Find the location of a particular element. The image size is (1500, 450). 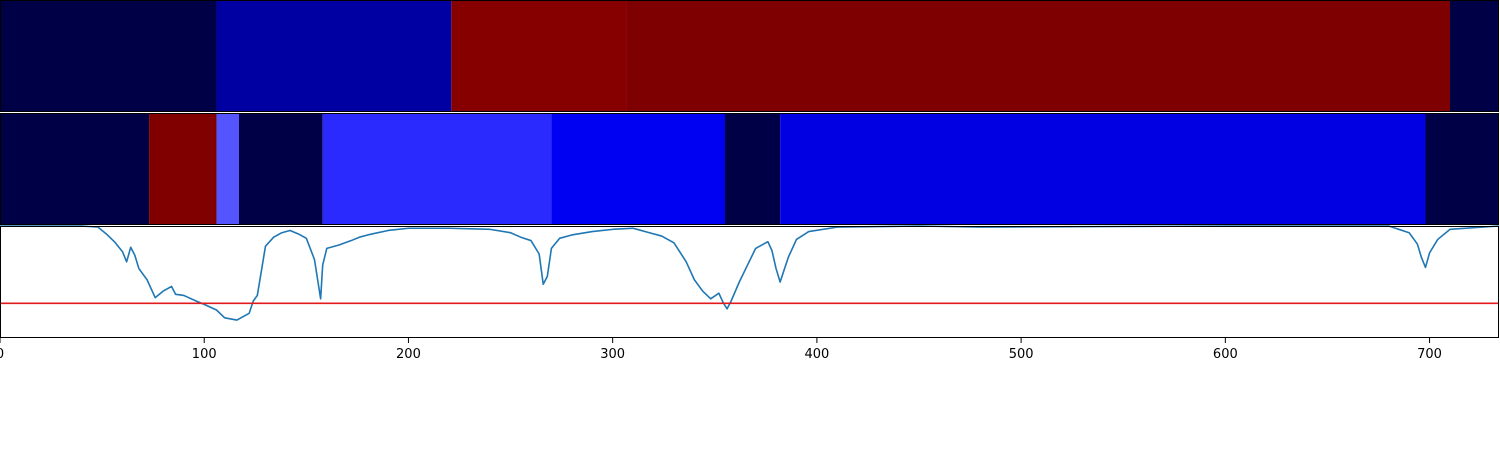

x-tick-label-300: 300 is located at coordinates (612, 354).